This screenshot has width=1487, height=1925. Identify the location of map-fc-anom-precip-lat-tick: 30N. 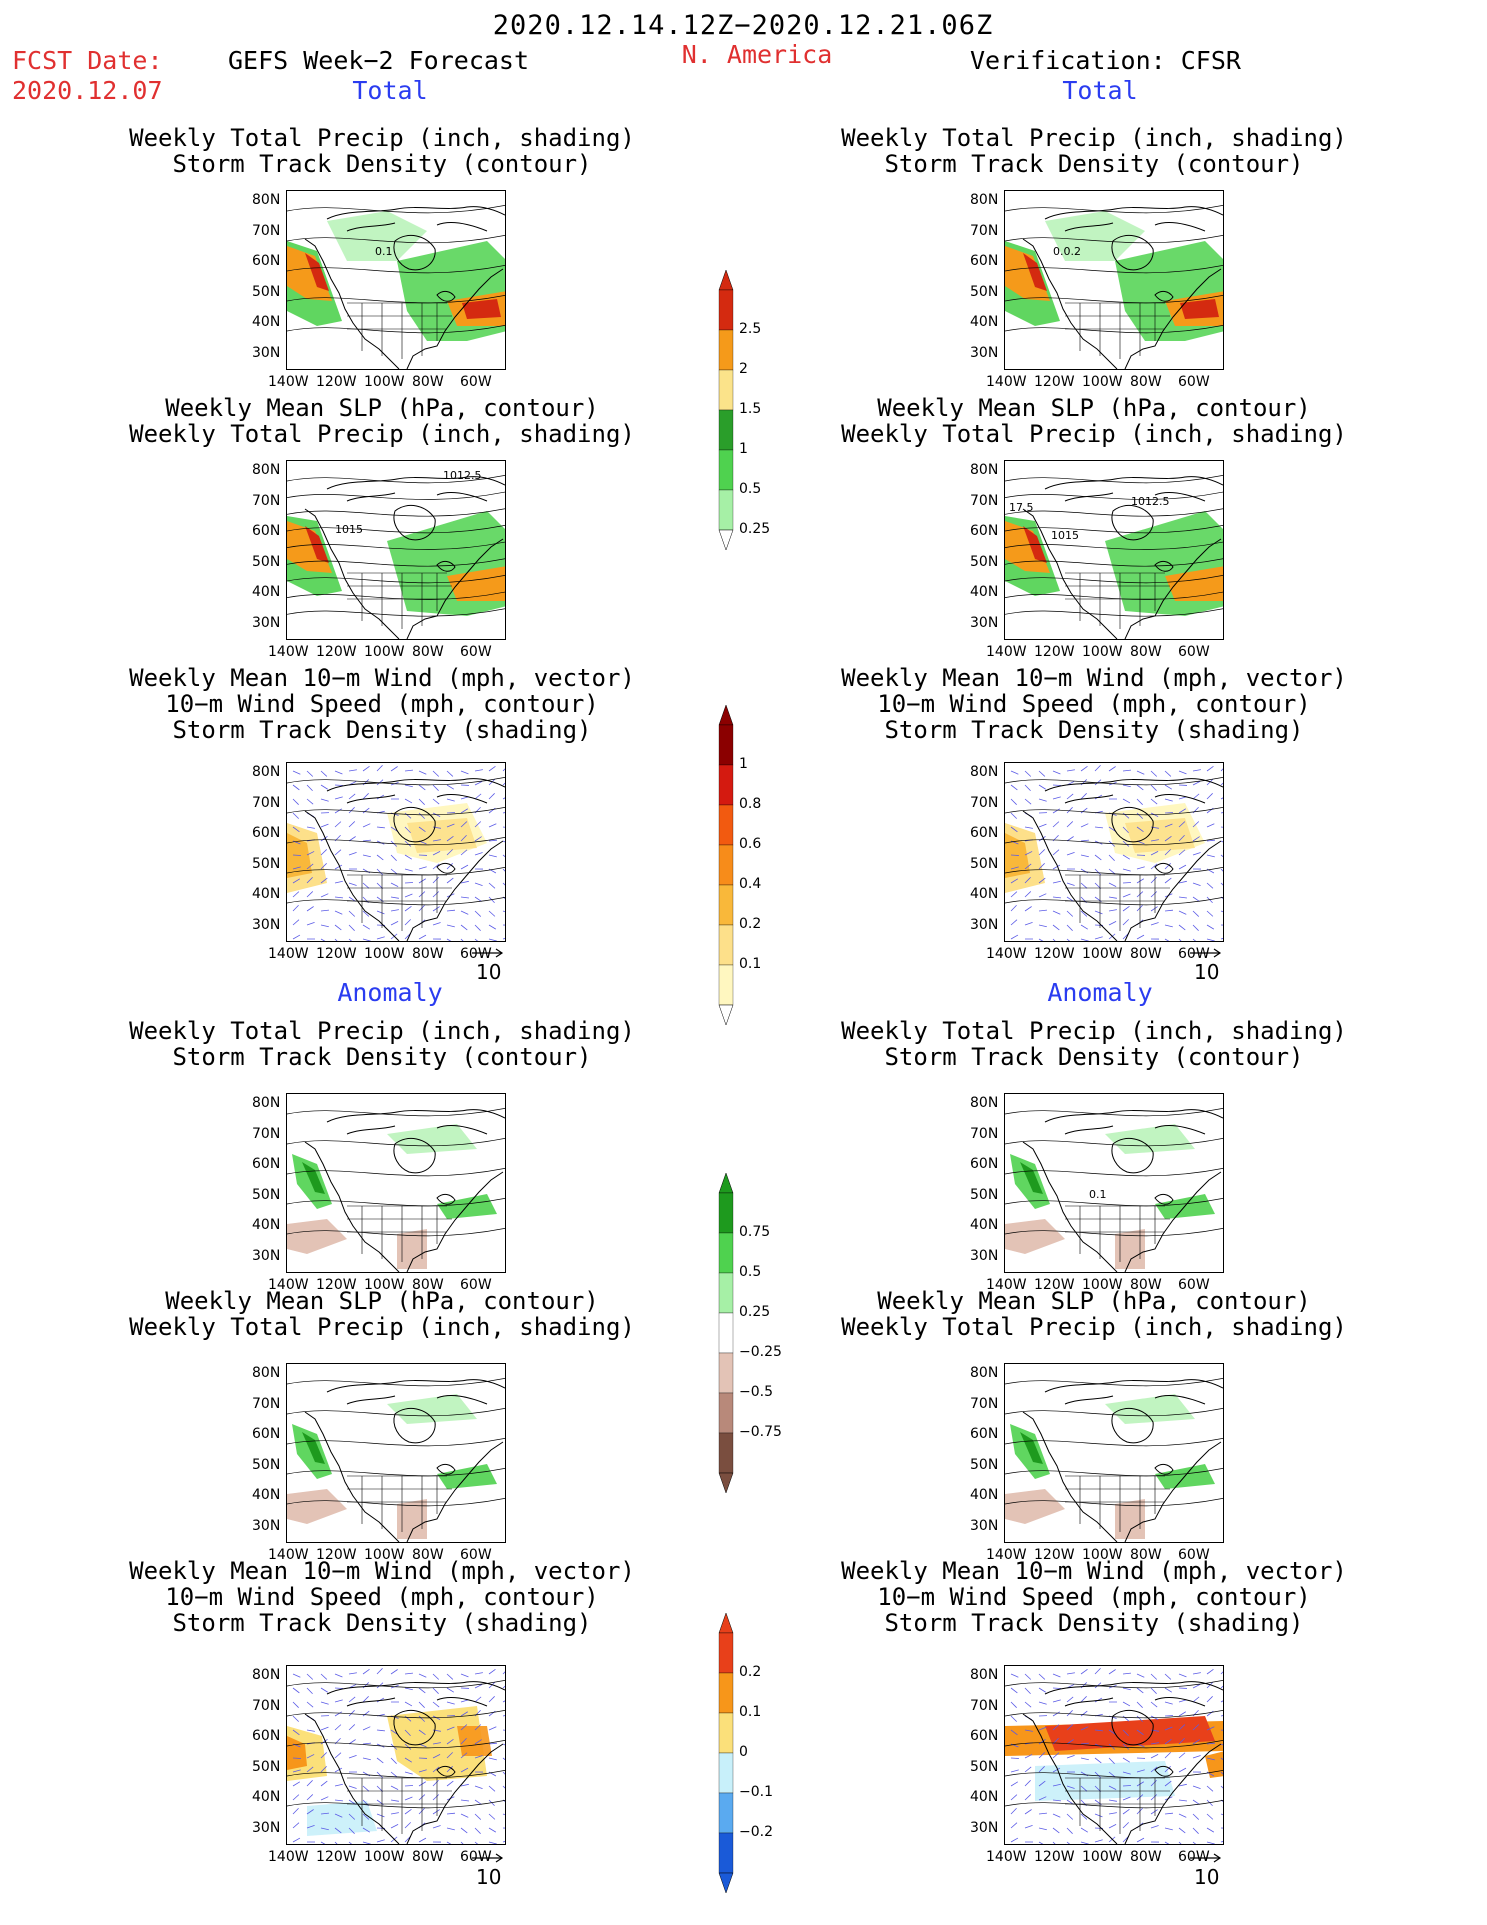
(266, 1255).